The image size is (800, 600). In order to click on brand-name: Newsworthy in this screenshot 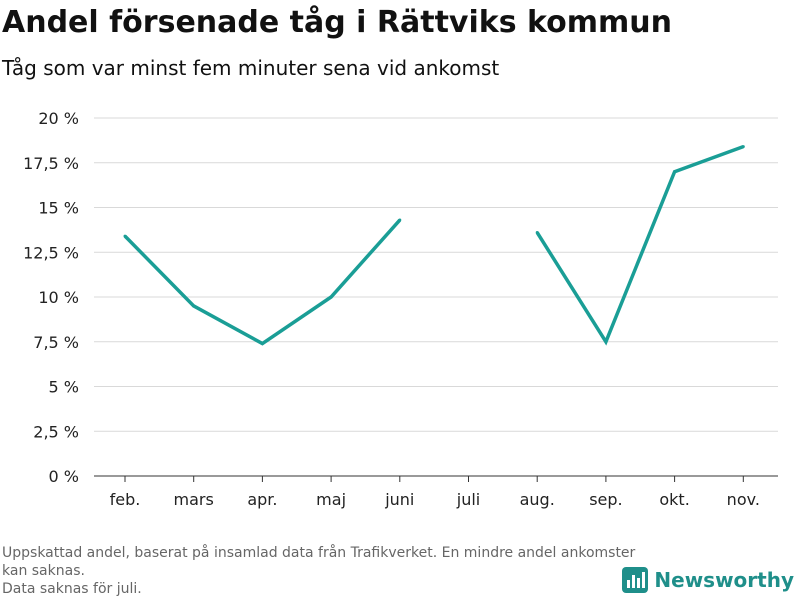, I will do `click(724, 580)`.